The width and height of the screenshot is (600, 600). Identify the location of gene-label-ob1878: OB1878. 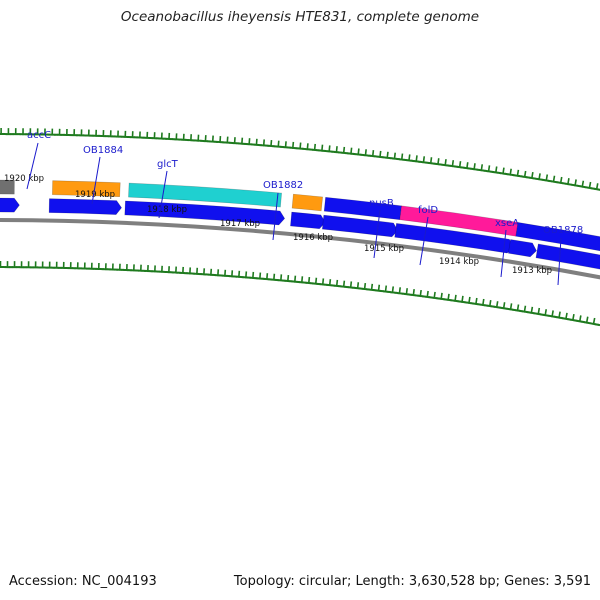
(563, 230).